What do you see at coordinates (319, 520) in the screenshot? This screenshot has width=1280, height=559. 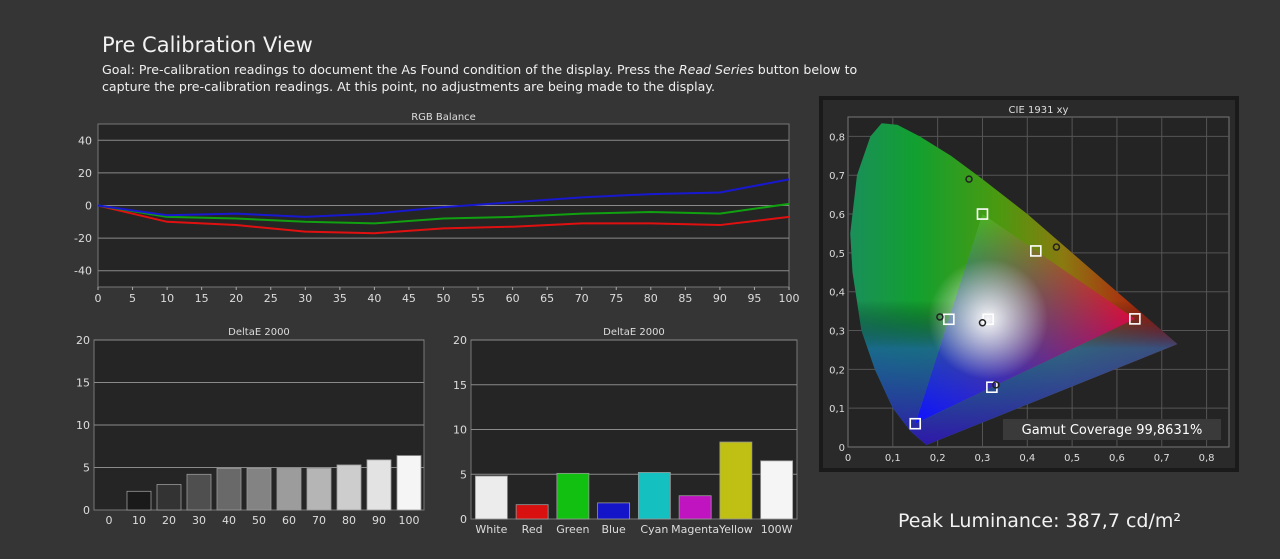 I see `x-tick-label: 70` at bounding box center [319, 520].